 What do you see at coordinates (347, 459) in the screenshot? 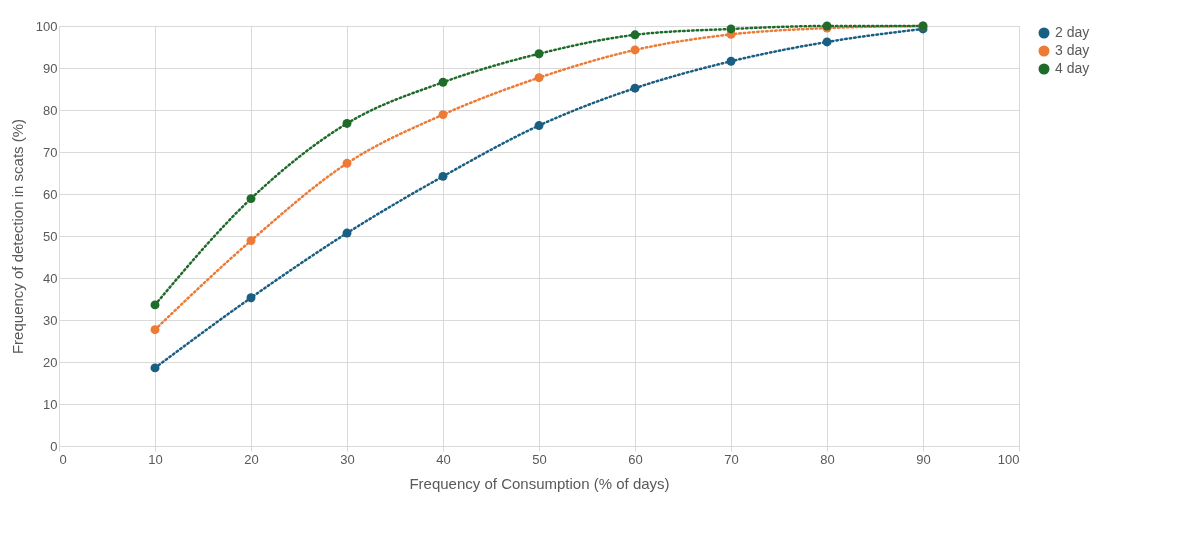
I see `x-tick-label: 30` at bounding box center [347, 459].